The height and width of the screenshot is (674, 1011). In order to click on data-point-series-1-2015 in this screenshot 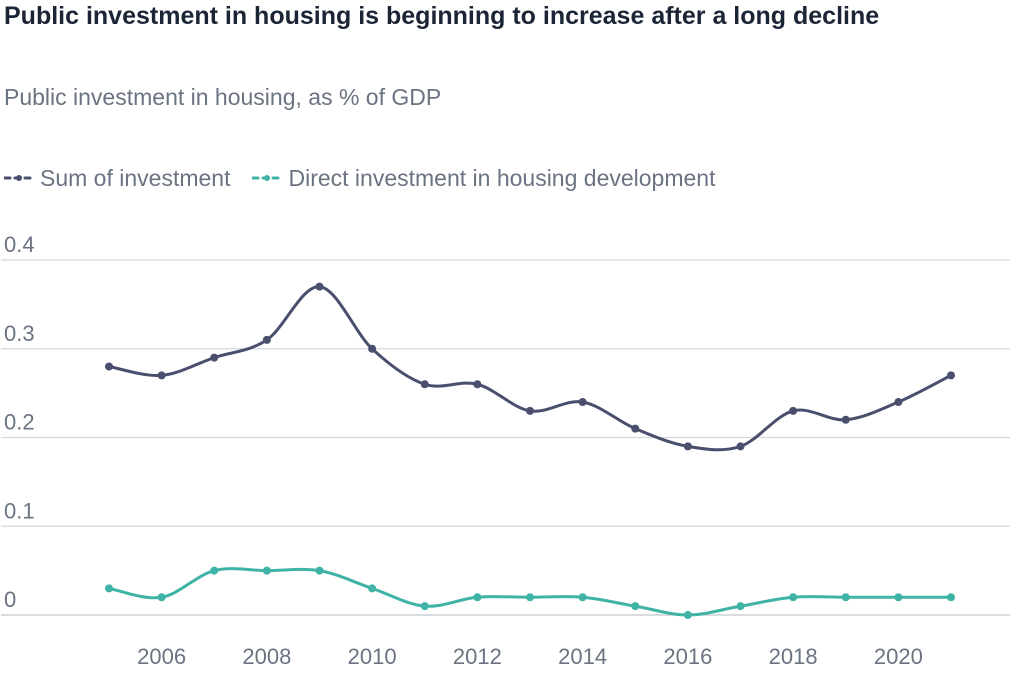, I will do `click(635, 606)`.